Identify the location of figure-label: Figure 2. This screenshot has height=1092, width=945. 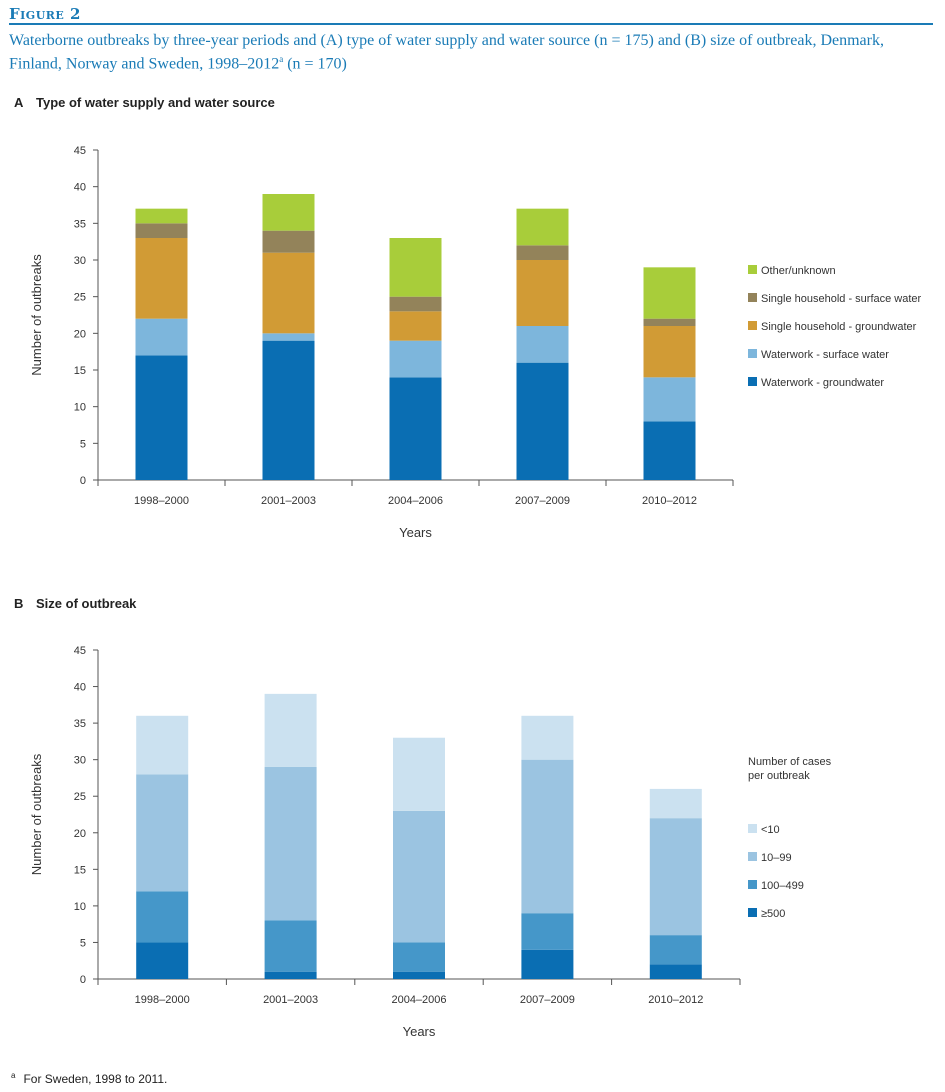
(45, 14).